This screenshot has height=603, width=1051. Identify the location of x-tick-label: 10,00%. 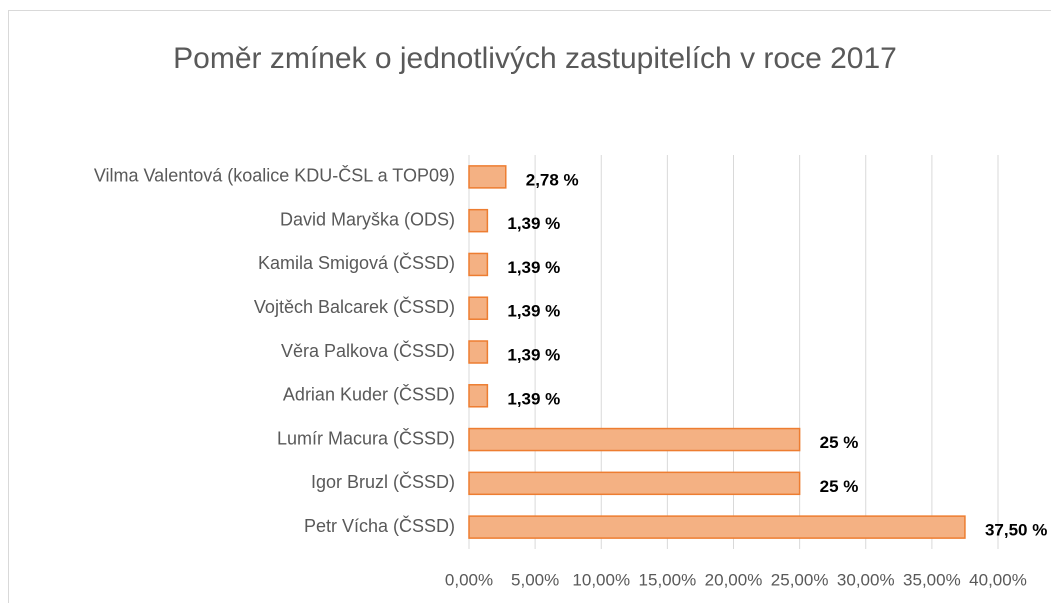
(601, 579).